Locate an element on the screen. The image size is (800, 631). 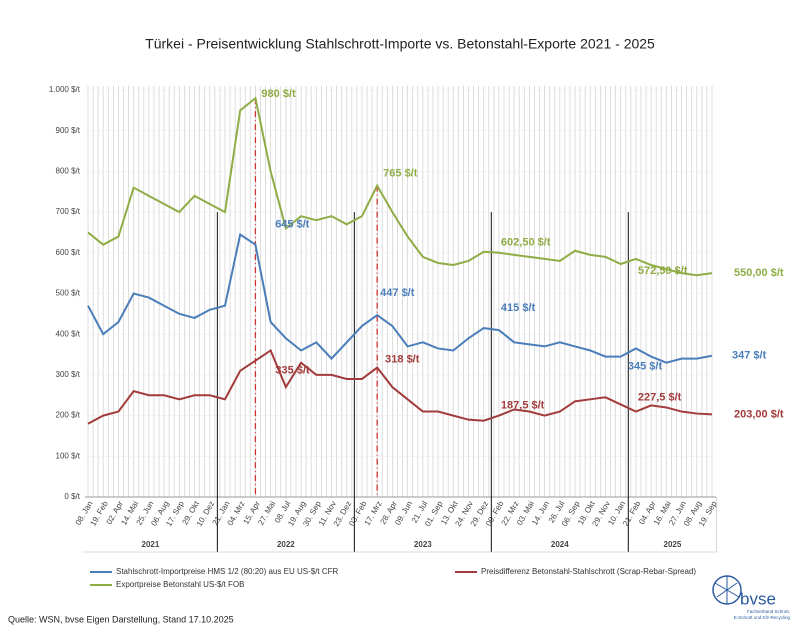
annotation: 347 $/t is located at coordinates (749, 356).